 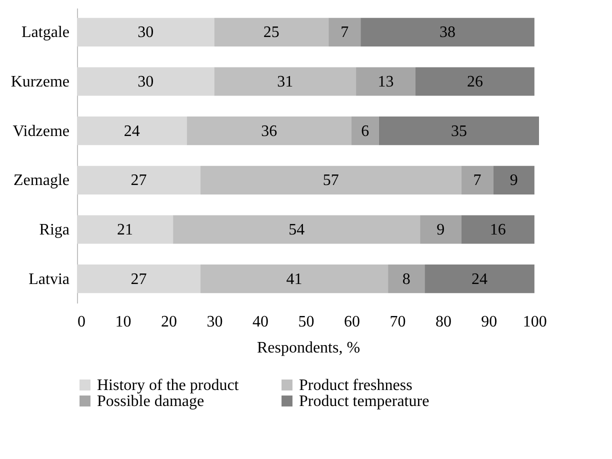 I want to click on data-label: 57, so click(x=330, y=181).